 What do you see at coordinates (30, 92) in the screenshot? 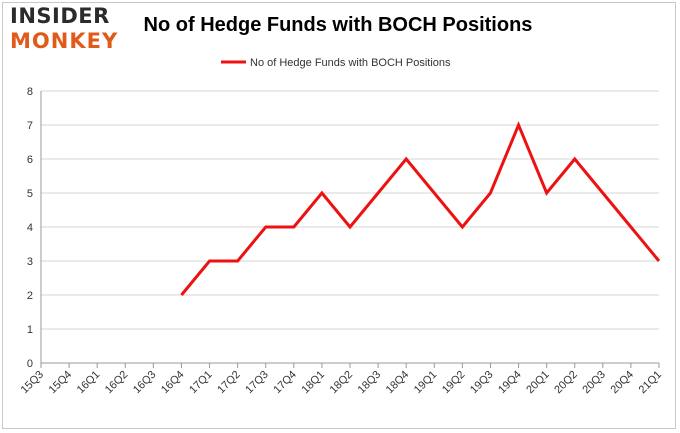
I see `y-tick-label: 8` at bounding box center [30, 92].